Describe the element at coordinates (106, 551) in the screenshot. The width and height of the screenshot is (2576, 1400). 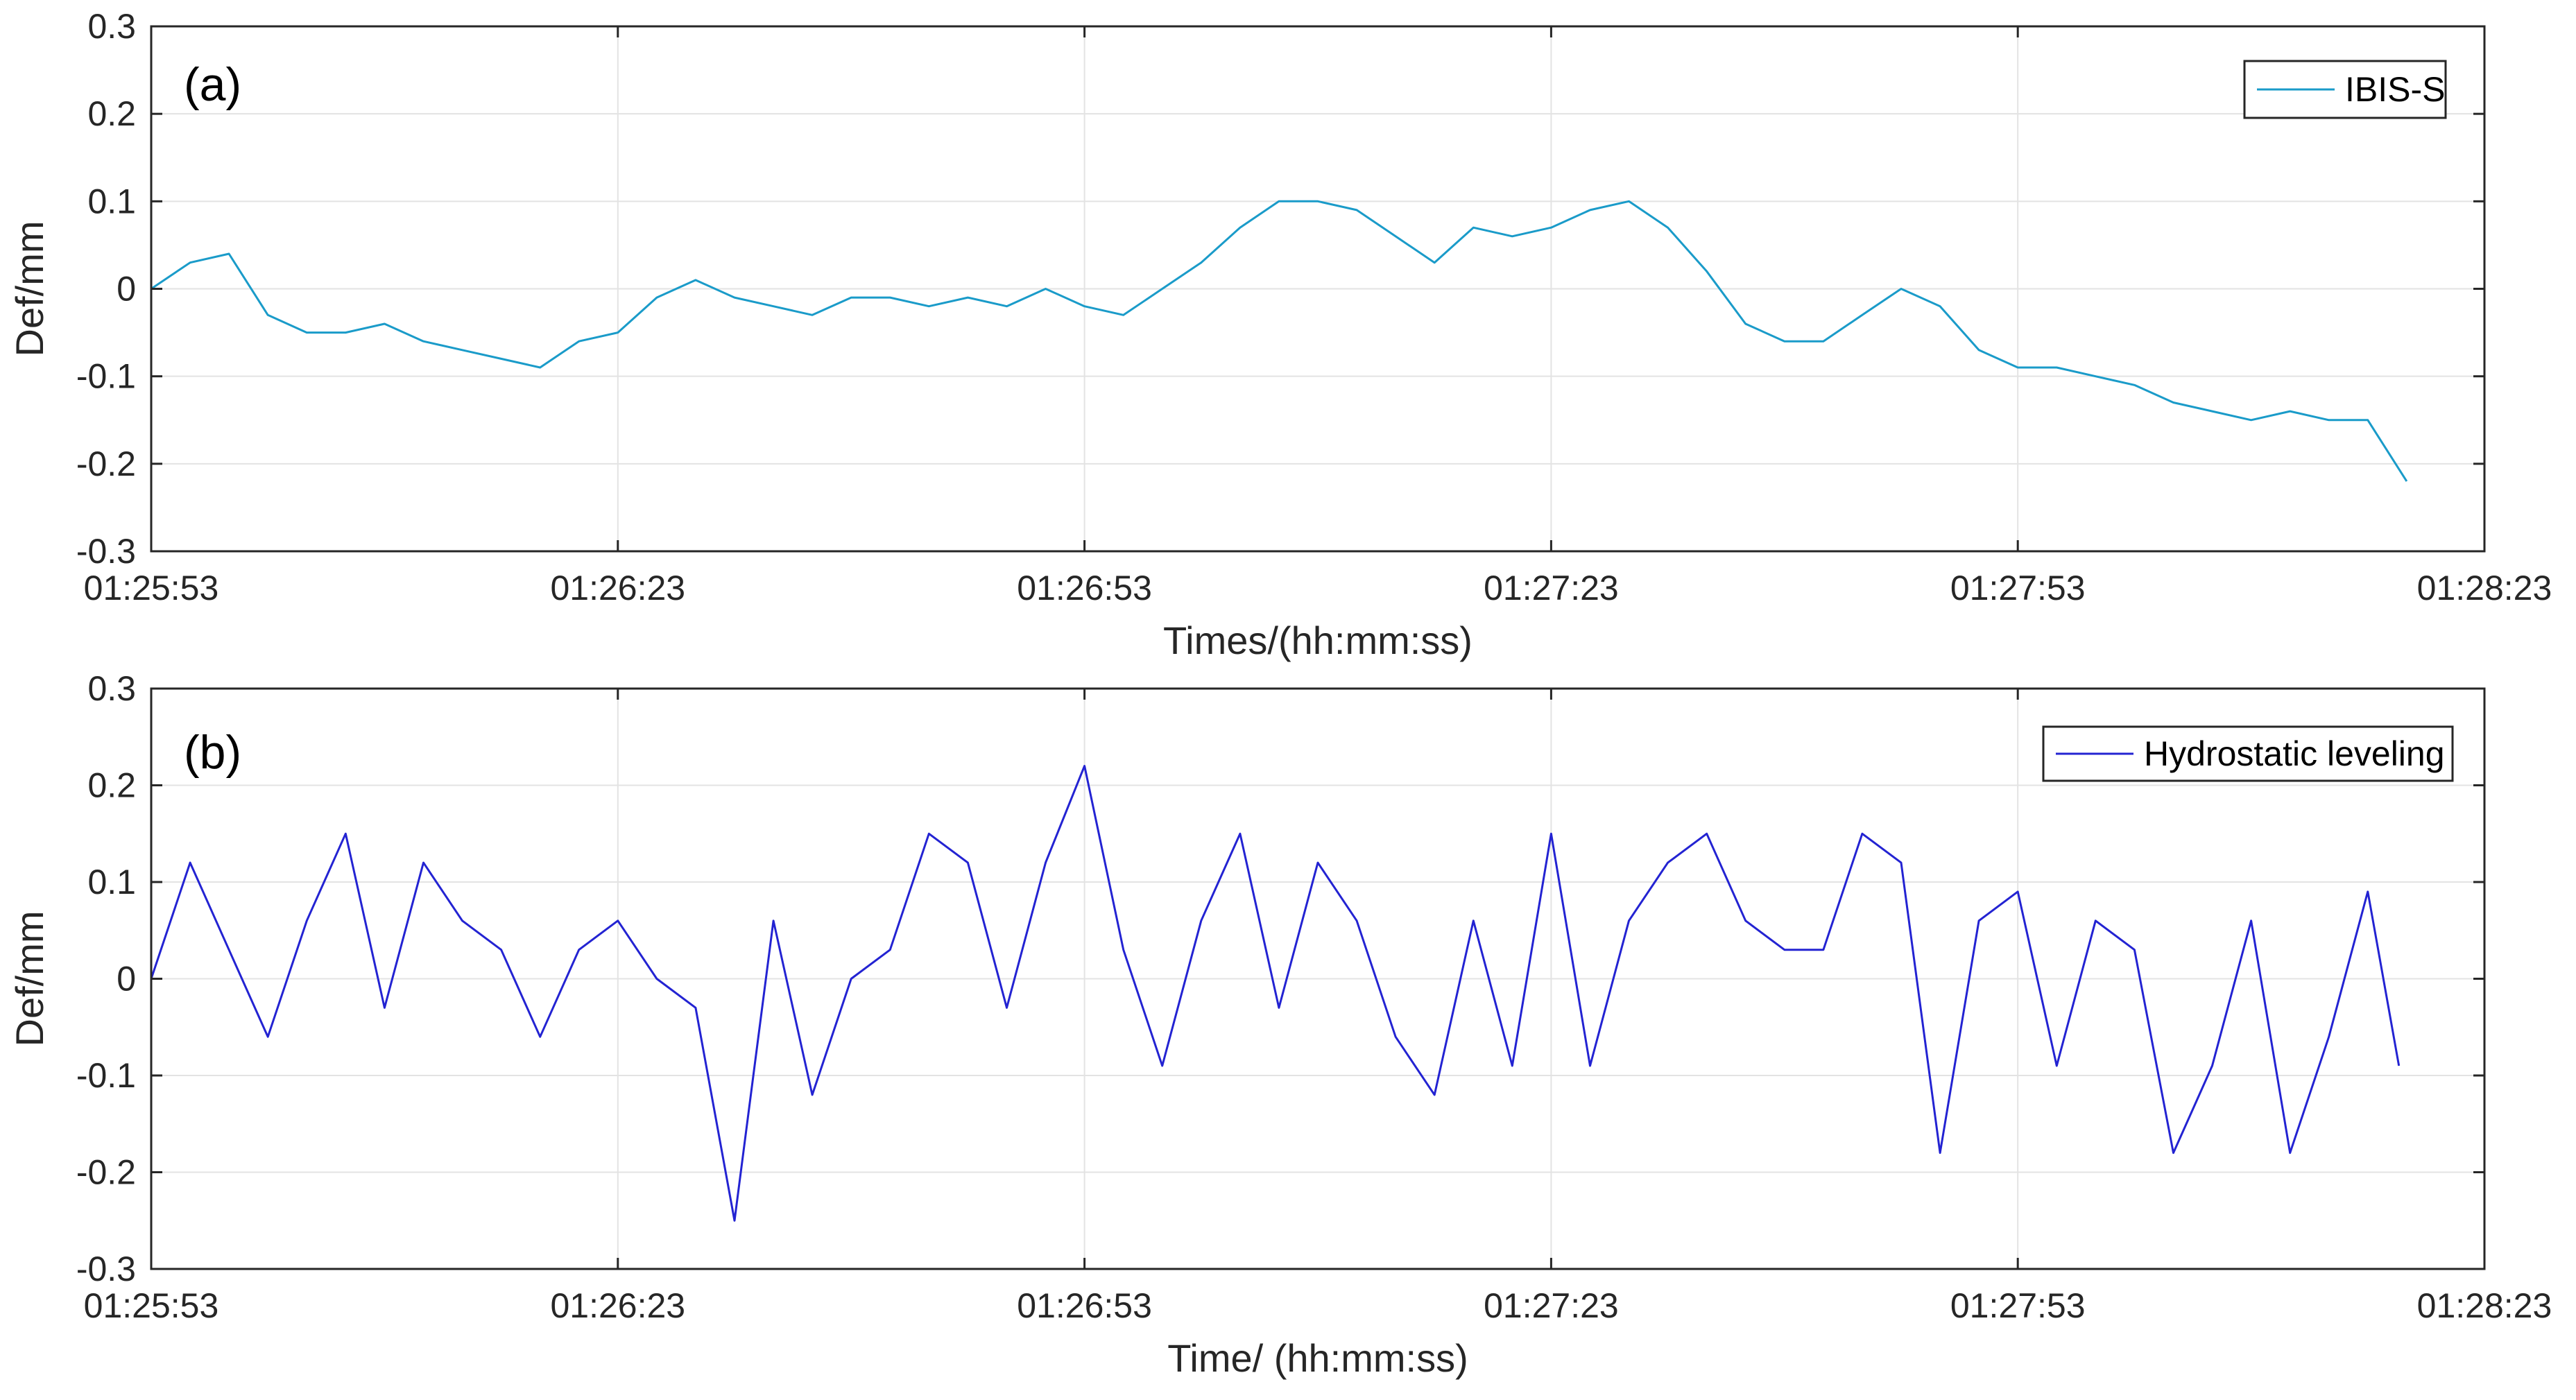
I see `panel-a-ytick-label: -0.3` at that location.